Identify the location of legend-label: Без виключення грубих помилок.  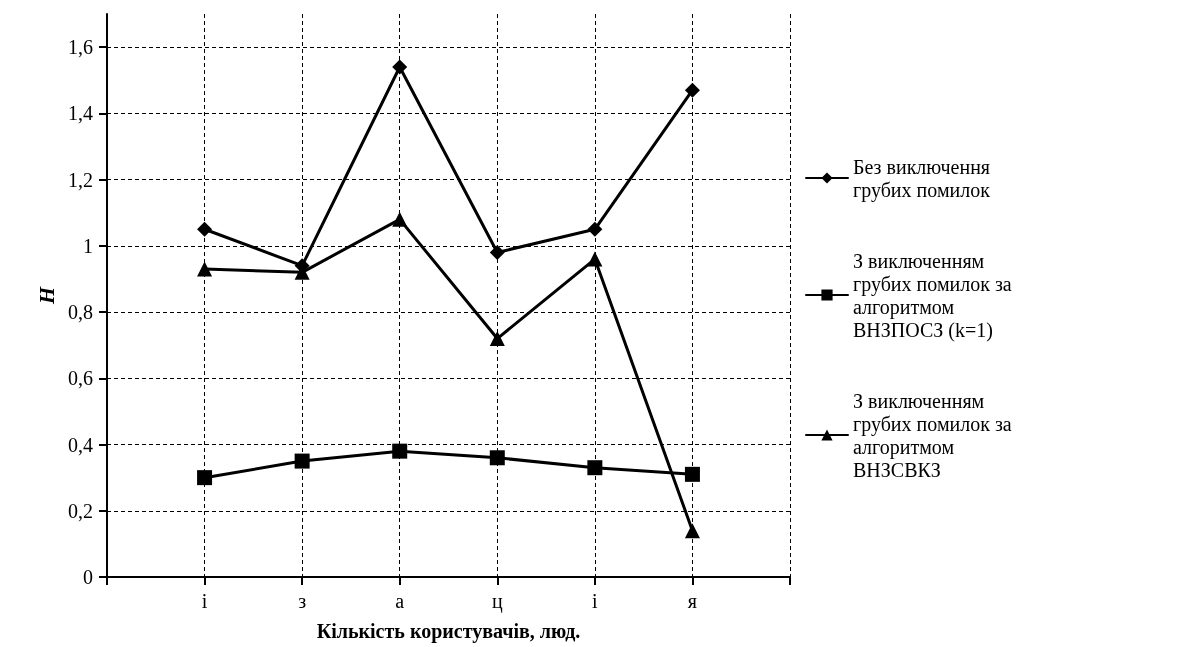
(924, 178).